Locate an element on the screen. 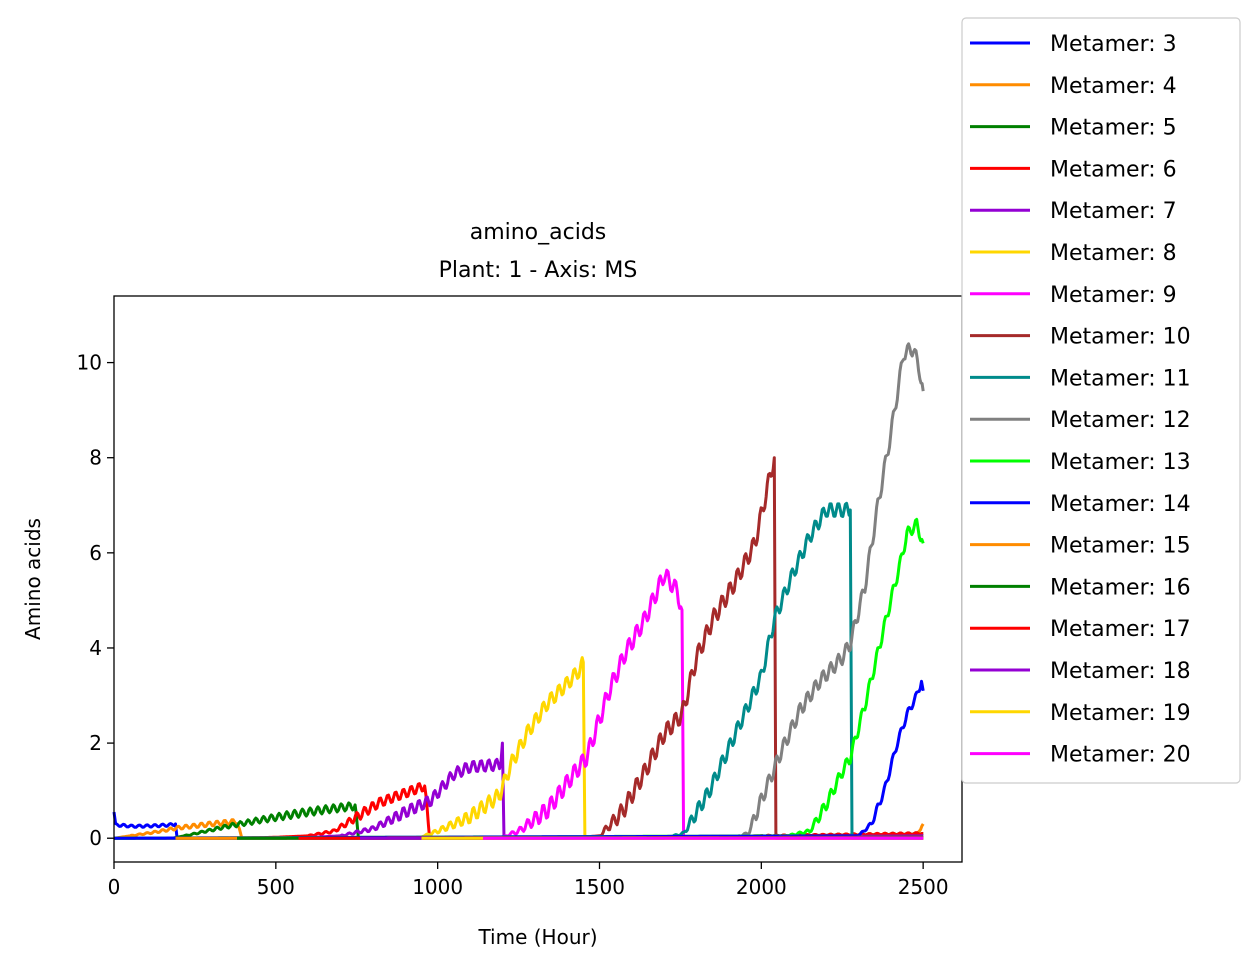 Image resolution: width=1259 pixels, height=971 pixels. x-tick-label: 2500 is located at coordinates (923, 887).